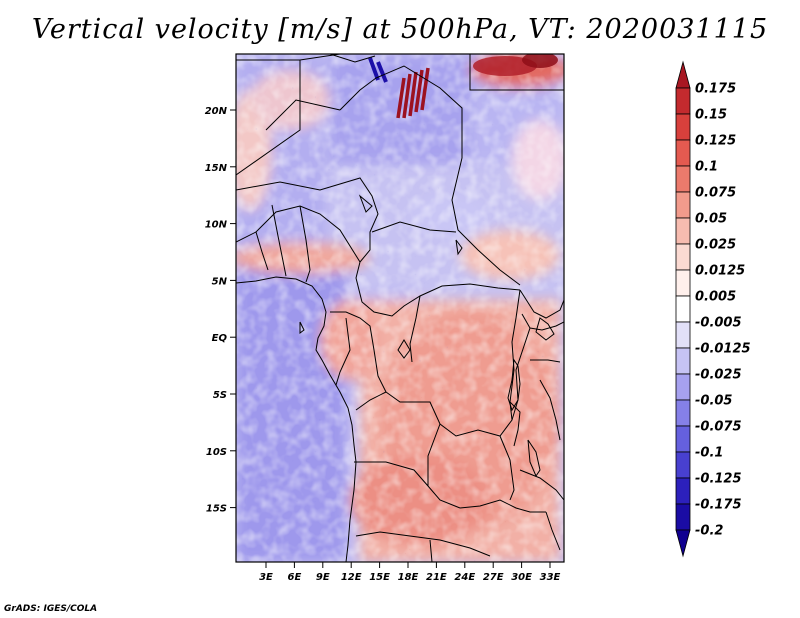 The height and width of the screenshot is (618, 800). I want to click on lon-label: 3E, so click(266, 577).